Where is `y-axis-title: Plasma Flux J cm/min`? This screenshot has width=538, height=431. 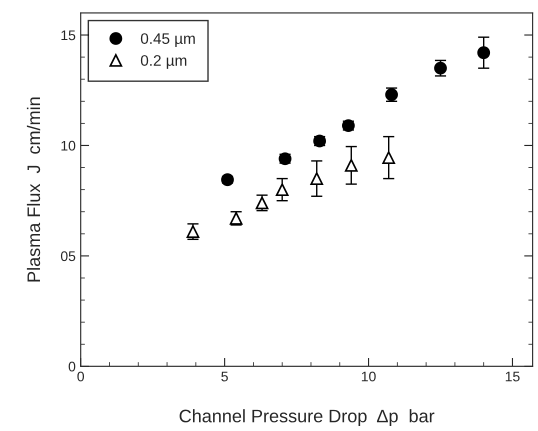 y-axis-title: Plasma Flux J cm/min is located at coordinates (33, 190).